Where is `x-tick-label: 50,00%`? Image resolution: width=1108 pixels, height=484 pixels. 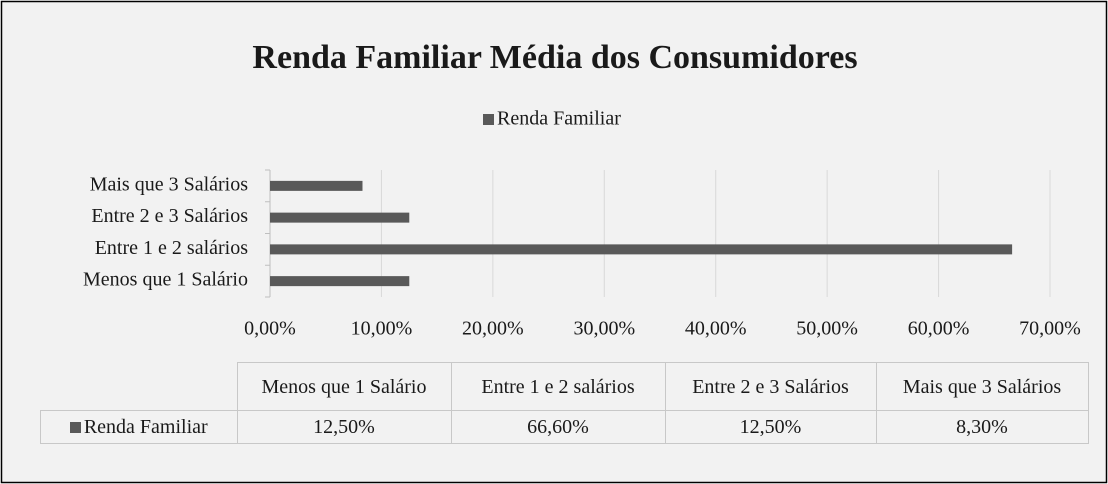
x-tick-label: 50,00% is located at coordinates (827, 329).